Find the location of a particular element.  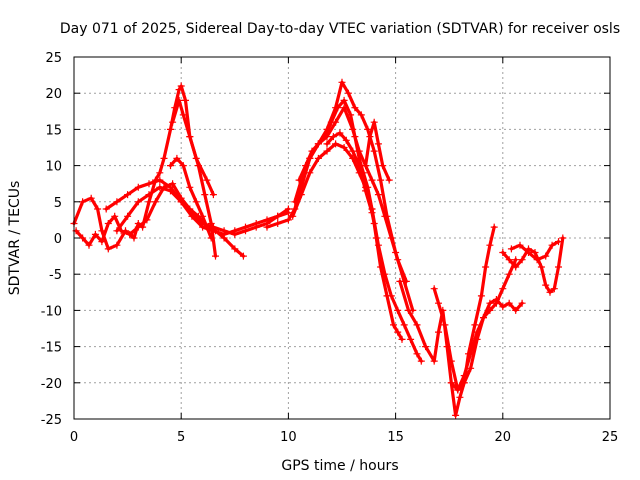

x-axis-title: GPS time / hours is located at coordinates (339, 466).